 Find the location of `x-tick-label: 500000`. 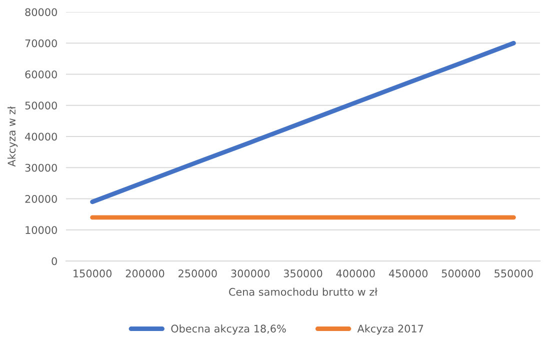

x-tick-label: 500000 is located at coordinates (461, 274).